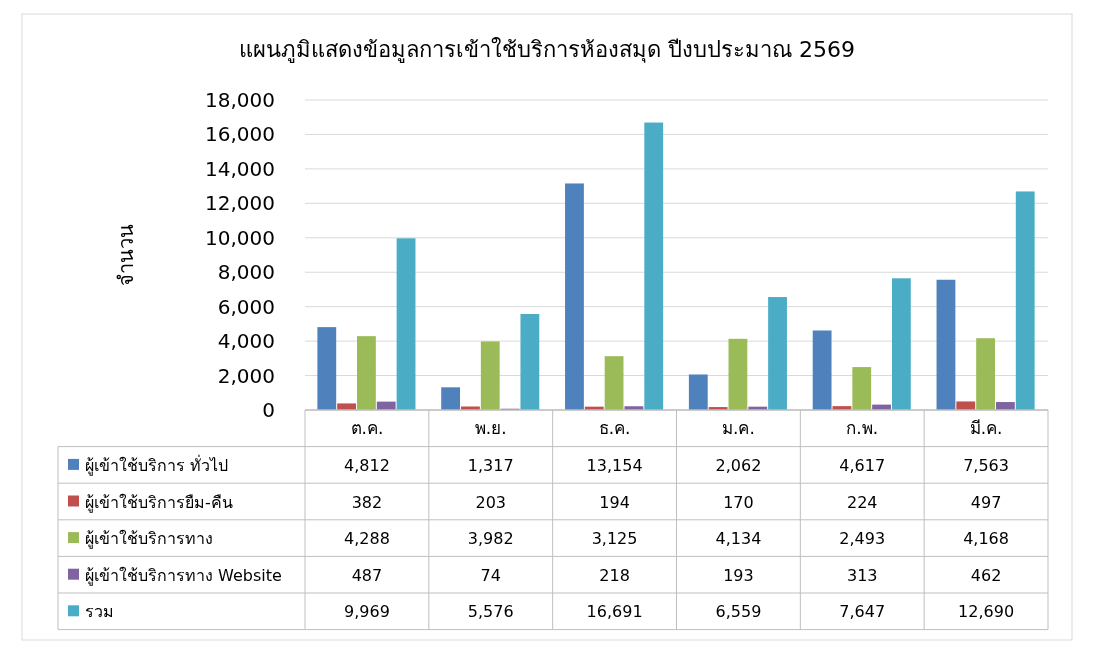 Image resolution: width=1096 pixels, height=651 pixels. Describe the element at coordinates (268, 410) in the screenshot. I see `y-tick-label: 0` at that location.